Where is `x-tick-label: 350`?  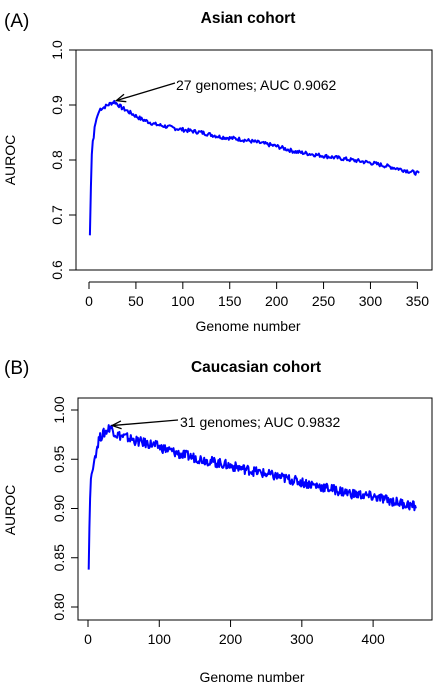 x-tick-label: 350 is located at coordinates (418, 301).